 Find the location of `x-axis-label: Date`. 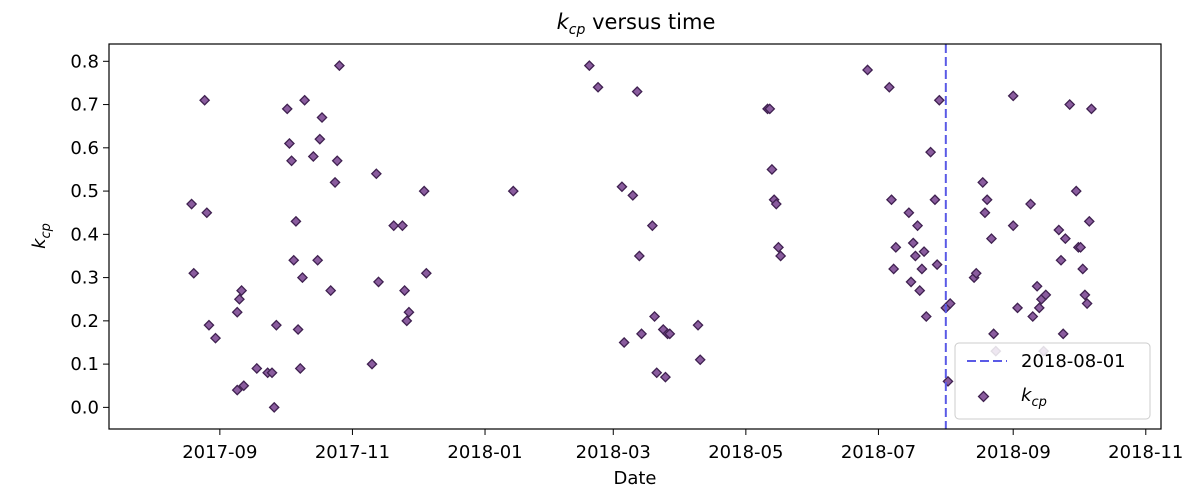

x-axis-label: Date is located at coordinates (634, 476).